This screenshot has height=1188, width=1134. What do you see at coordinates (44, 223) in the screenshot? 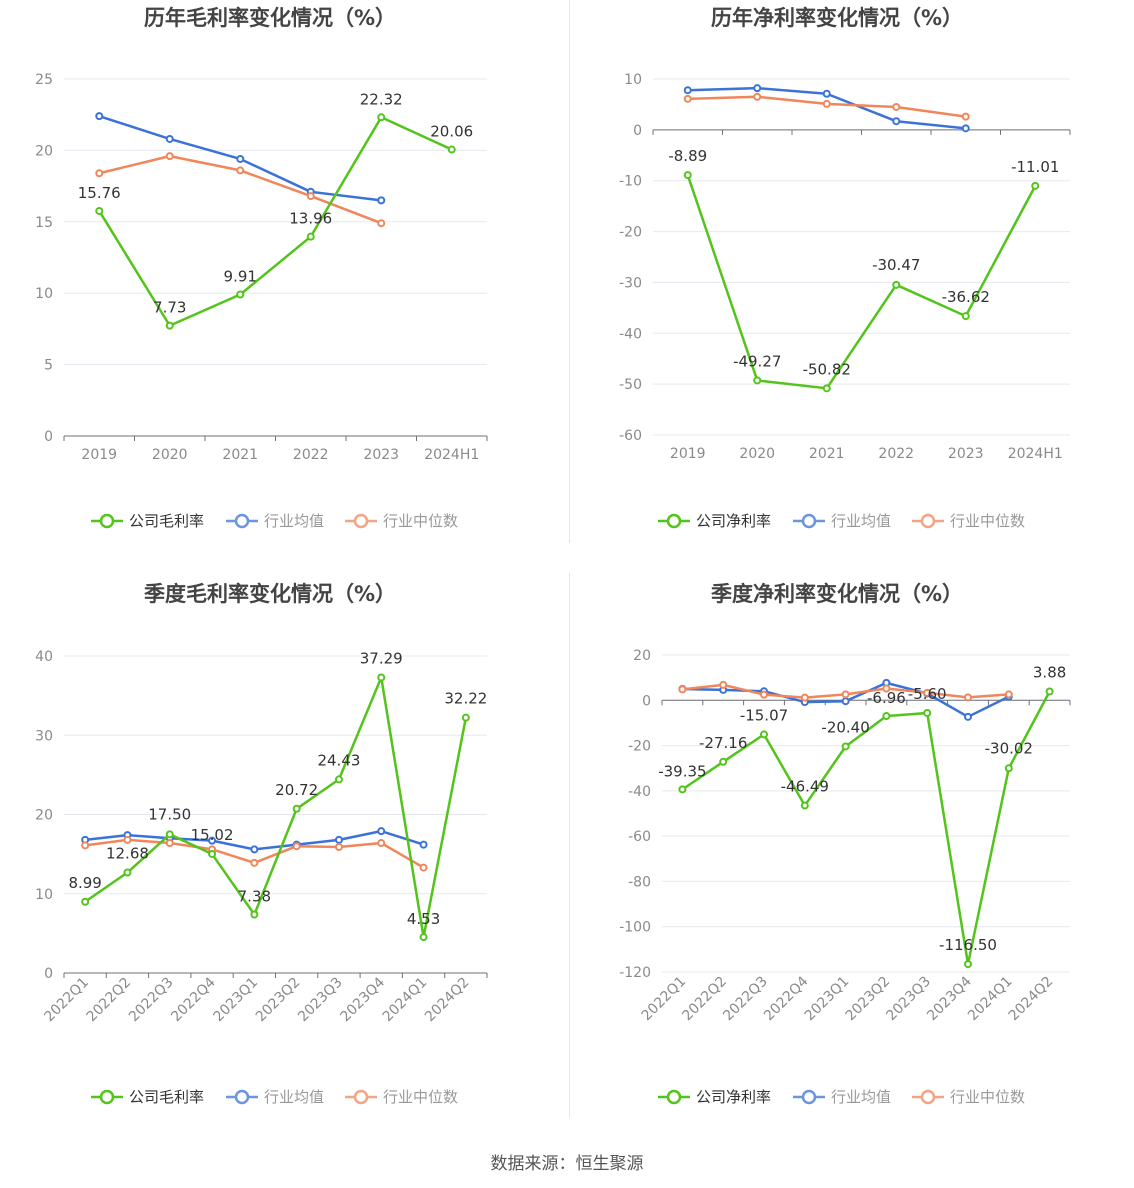
I see `y-tick-label: 15` at bounding box center [44, 223].